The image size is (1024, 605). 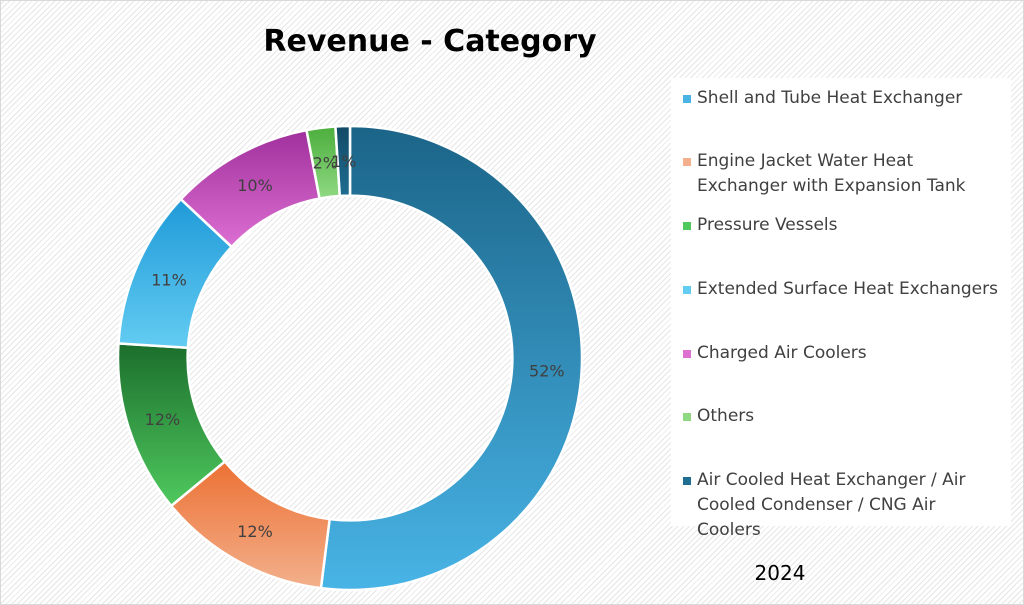 What do you see at coordinates (782, 353) in the screenshot?
I see `legend-label: Charged Air Coolers` at bounding box center [782, 353].